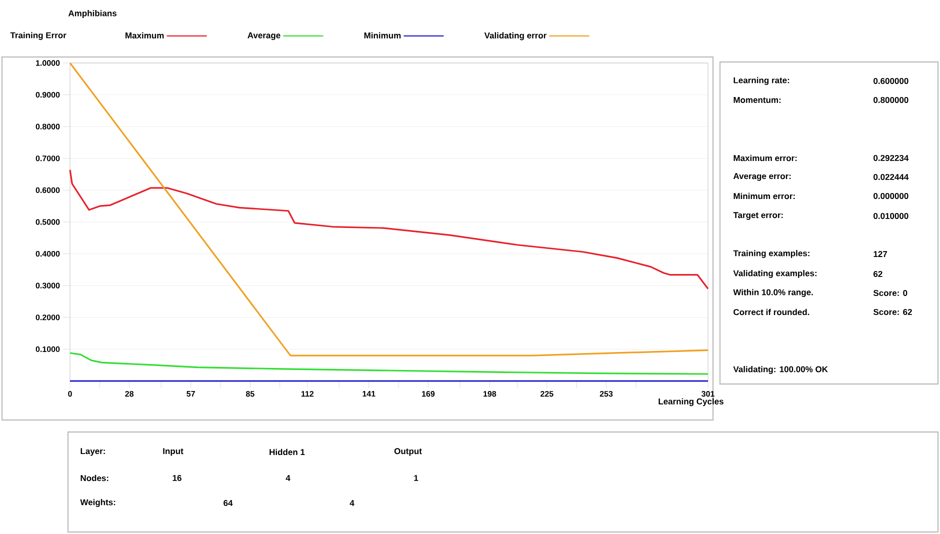 The height and width of the screenshot is (534, 940). Describe the element at coordinates (48, 349) in the screenshot. I see `y-tick-label: 0.1000` at that location.